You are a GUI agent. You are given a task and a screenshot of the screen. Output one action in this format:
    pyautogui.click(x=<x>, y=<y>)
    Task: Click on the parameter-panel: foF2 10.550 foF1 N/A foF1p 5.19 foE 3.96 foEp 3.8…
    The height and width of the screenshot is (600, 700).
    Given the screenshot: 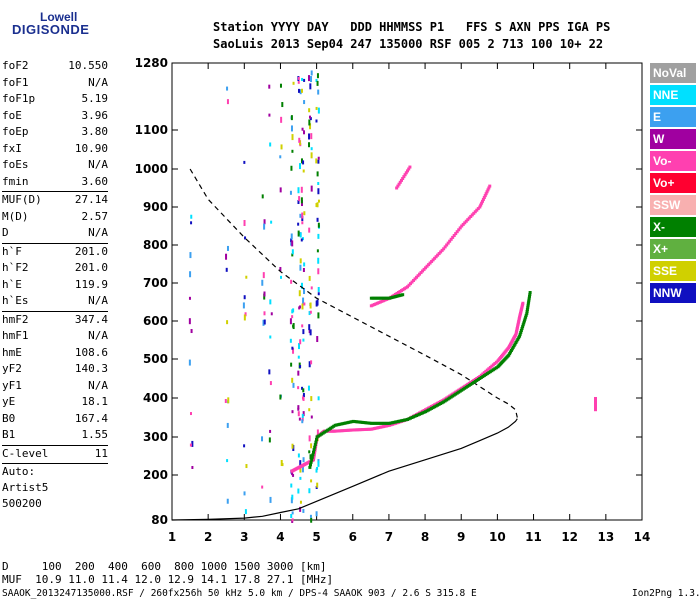 What is the action you would take?
    pyautogui.click(x=55, y=285)
    